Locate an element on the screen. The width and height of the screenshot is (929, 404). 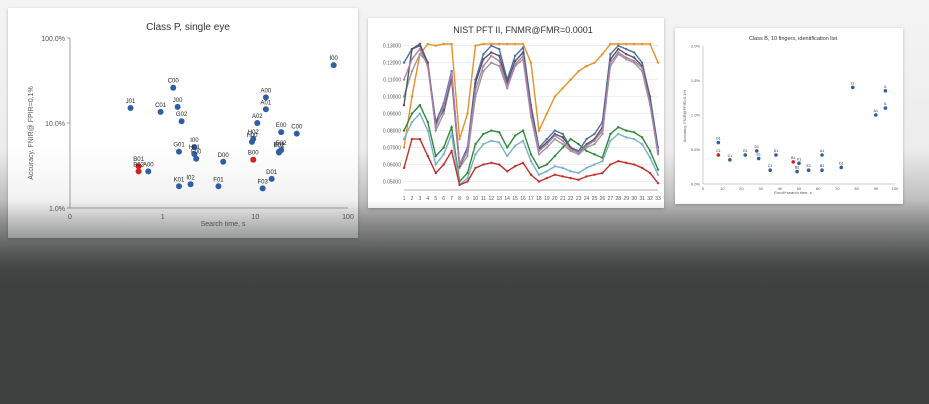
x-tick-label: 2 is located at coordinates (412, 199).